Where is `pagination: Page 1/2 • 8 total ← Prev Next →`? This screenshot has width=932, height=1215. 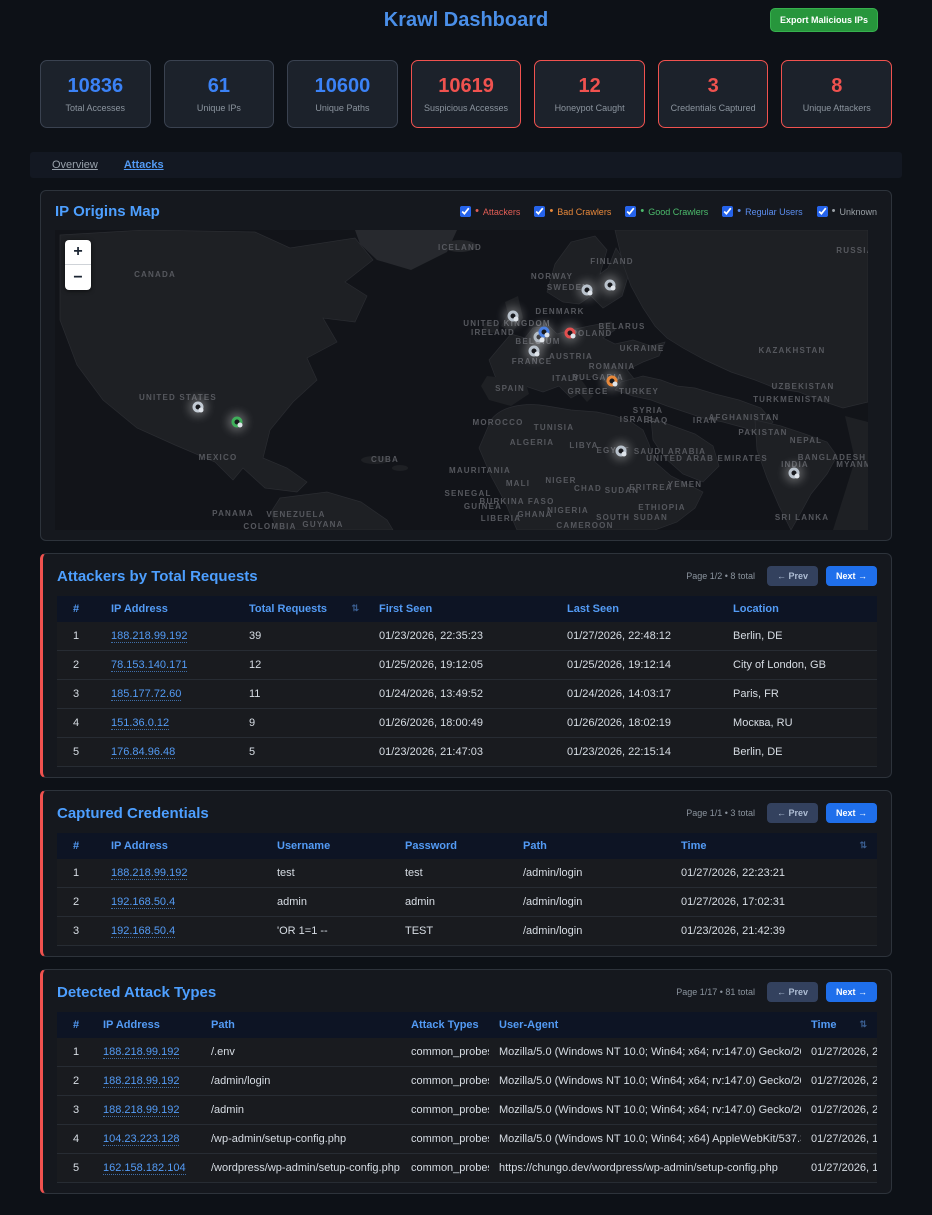 pagination: Page 1/2 • 8 total ← Prev Next → is located at coordinates (781, 576).